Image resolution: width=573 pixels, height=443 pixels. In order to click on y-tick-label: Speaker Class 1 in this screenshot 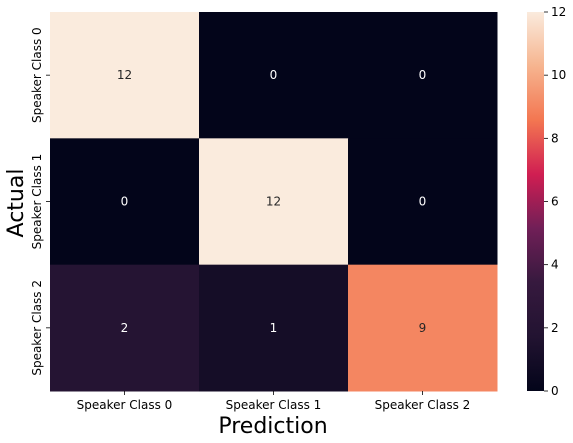, I will do `click(37, 202)`.